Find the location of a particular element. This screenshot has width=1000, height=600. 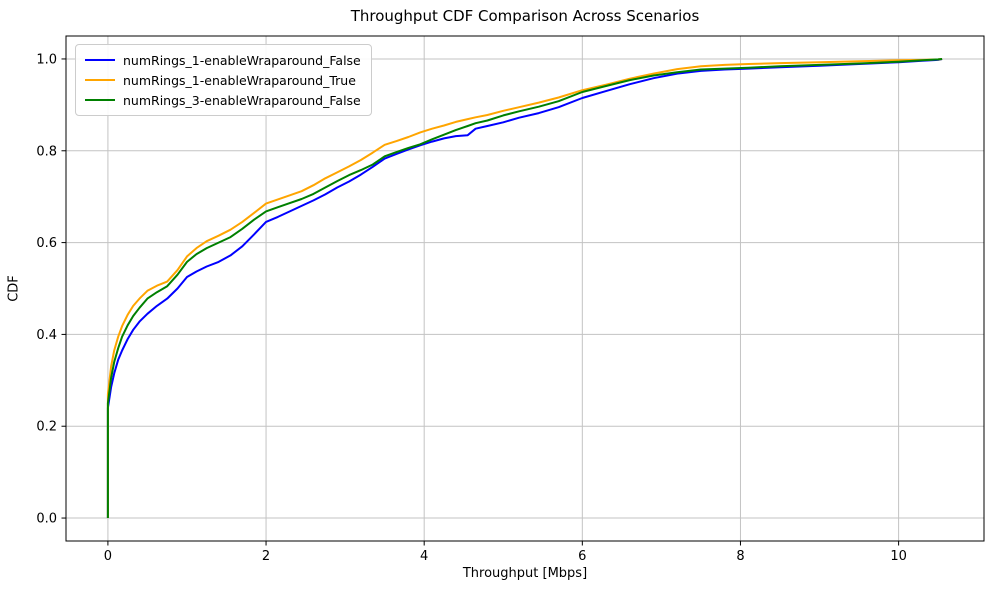

y-axis-label: CDF is located at coordinates (14, 288).